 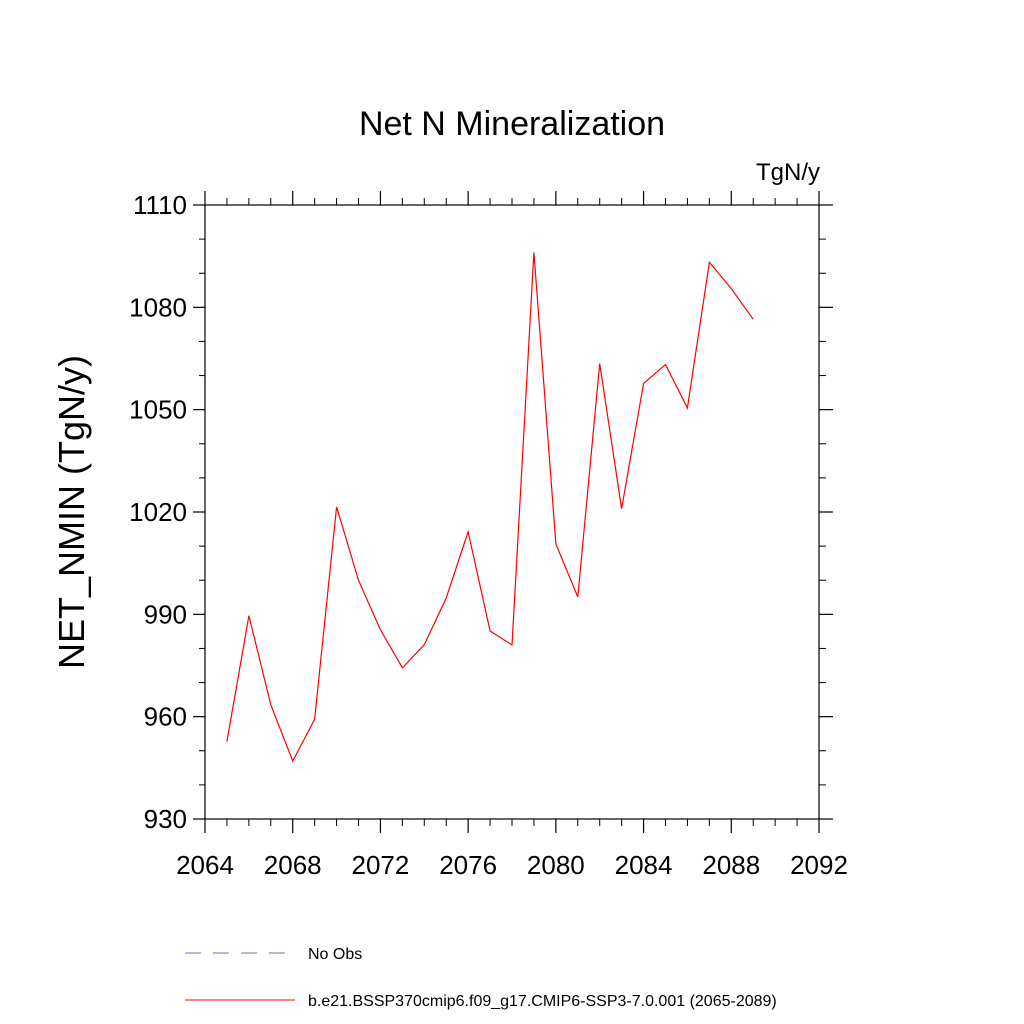 What do you see at coordinates (158, 512) in the screenshot?
I see `y-tick-label: 1020` at bounding box center [158, 512].